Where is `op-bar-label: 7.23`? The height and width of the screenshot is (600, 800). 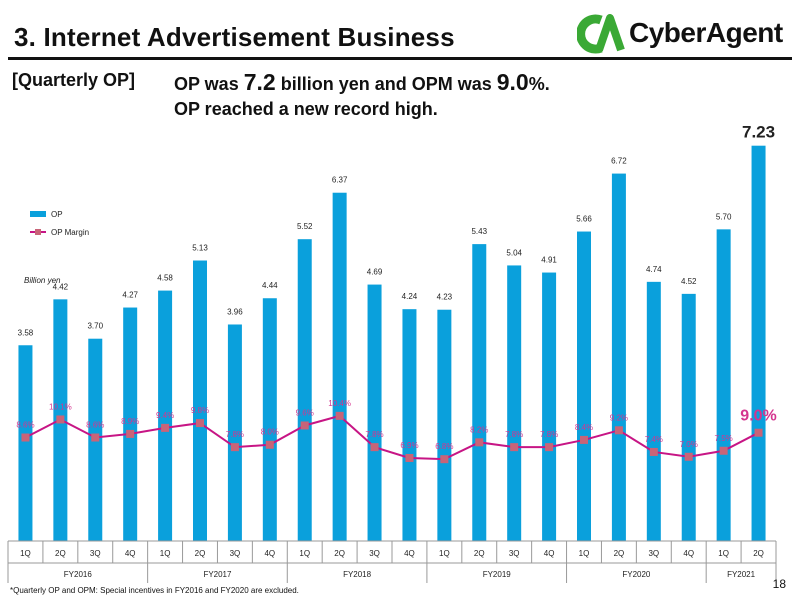 op-bar-label: 7.23 is located at coordinates (758, 132).